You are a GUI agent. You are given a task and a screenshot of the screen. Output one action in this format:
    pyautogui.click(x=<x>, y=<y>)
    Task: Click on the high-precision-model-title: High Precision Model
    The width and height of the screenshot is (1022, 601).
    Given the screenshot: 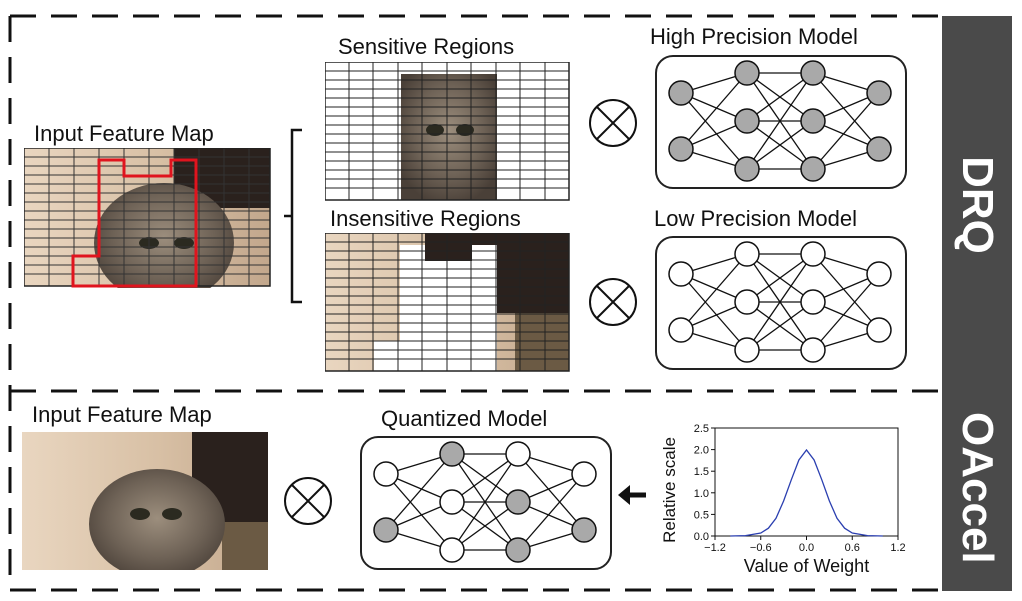 What is the action you would take?
    pyautogui.click(x=754, y=36)
    